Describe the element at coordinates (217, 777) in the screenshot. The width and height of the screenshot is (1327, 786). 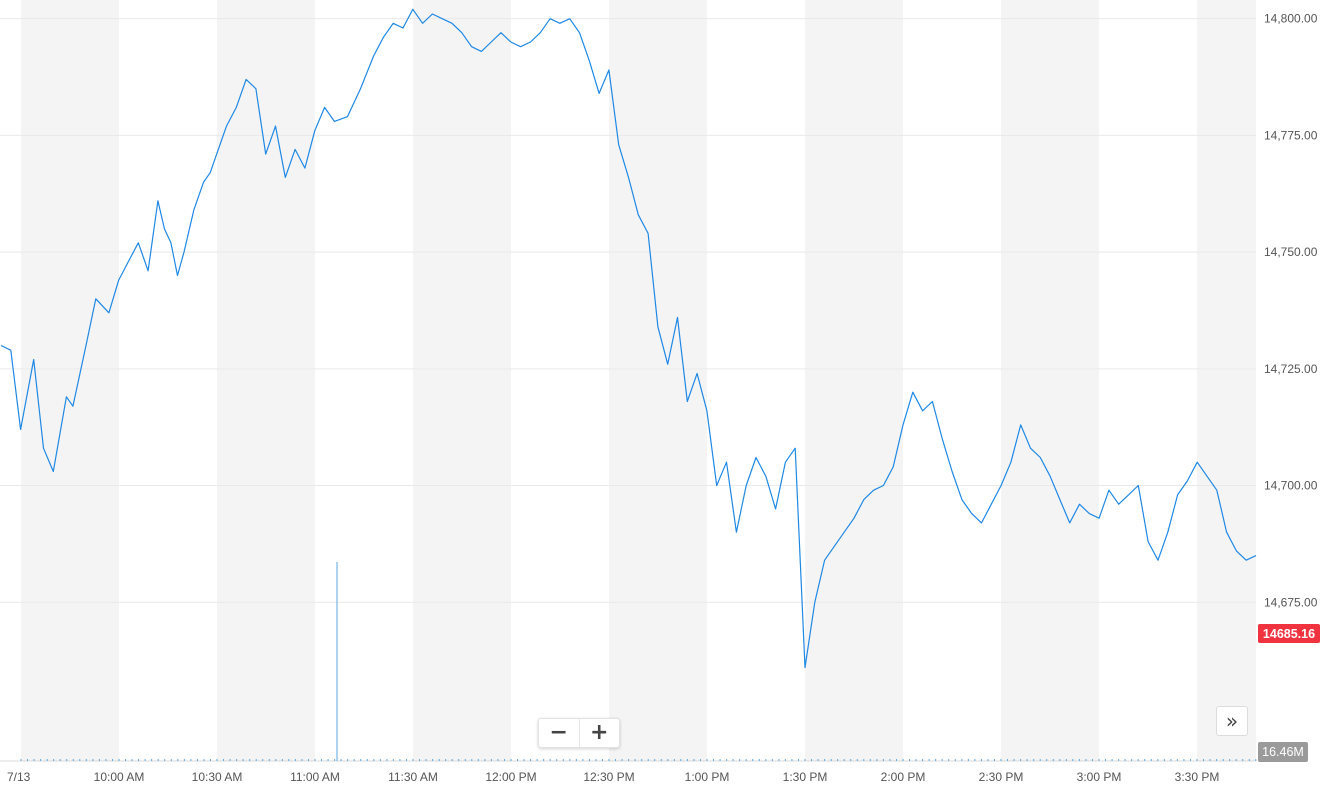
I see `x-tick-label: 10:30 AM` at that location.